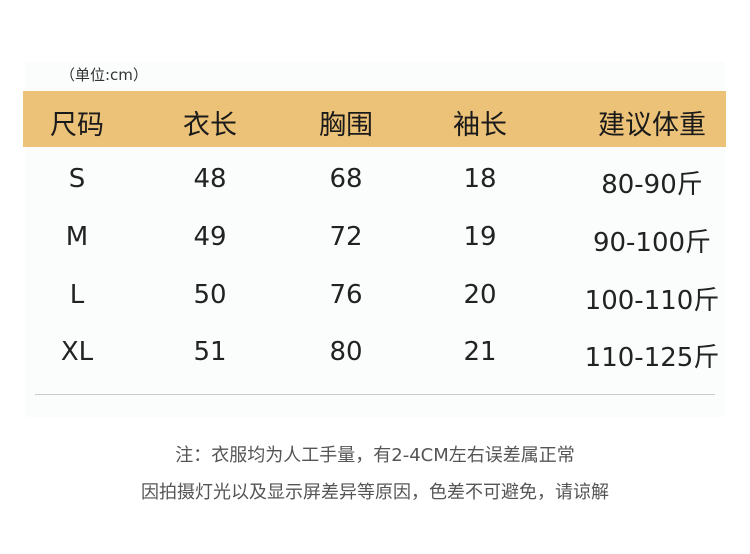  What do you see at coordinates (77, 295) in the screenshot?
I see `cell-size: L` at bounding box center [77, 295].